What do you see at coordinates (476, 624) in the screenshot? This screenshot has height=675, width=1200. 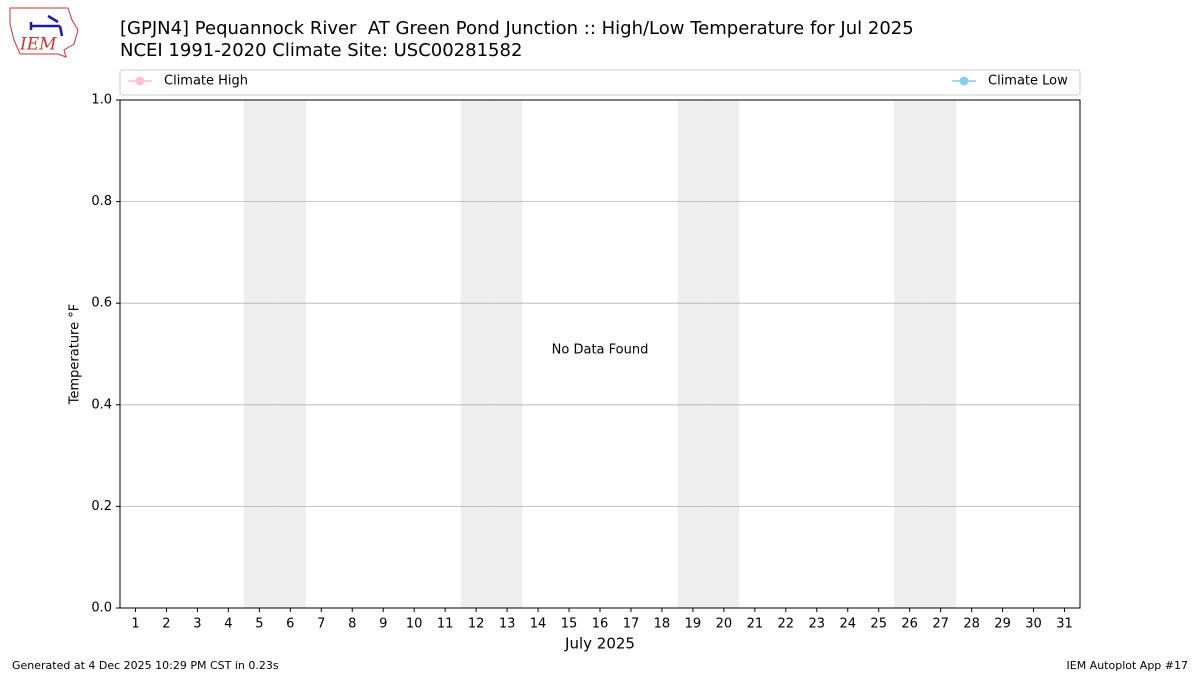 I see `x-tick-label: 12` at bounding box center [476, 624].